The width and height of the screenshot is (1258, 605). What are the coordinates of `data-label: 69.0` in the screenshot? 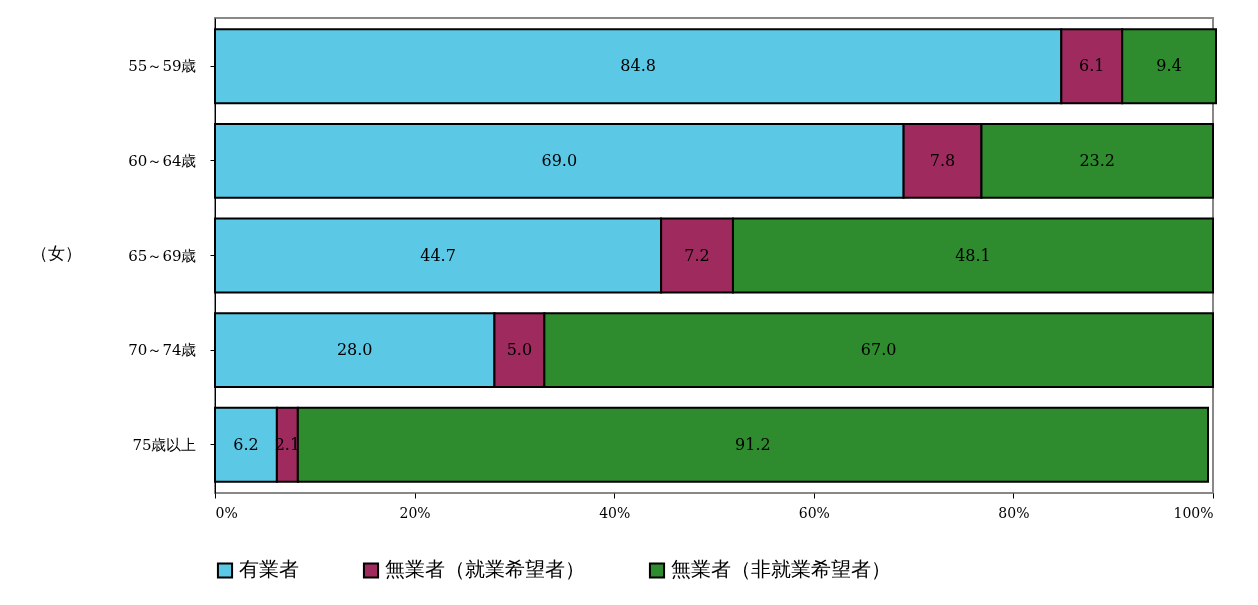 It's located at (559, 160).